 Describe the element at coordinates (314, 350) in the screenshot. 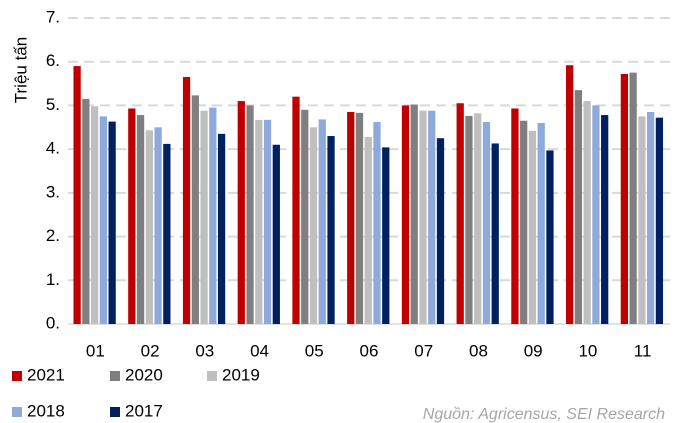

I see `x-tick-label: 05` at that location.